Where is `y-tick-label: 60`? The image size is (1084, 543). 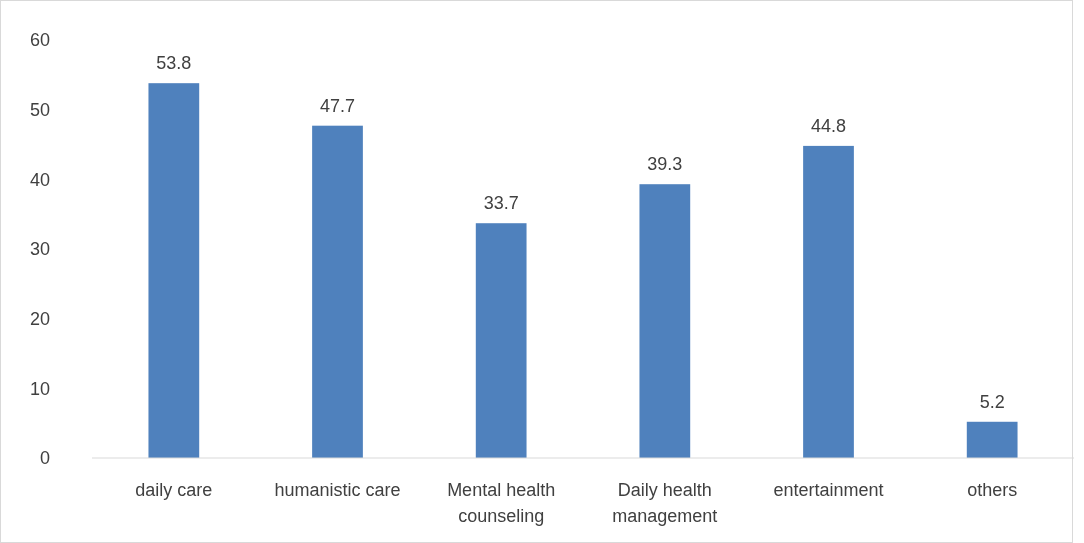 y-tick-label: 60 is located at coordinates (39, 40).